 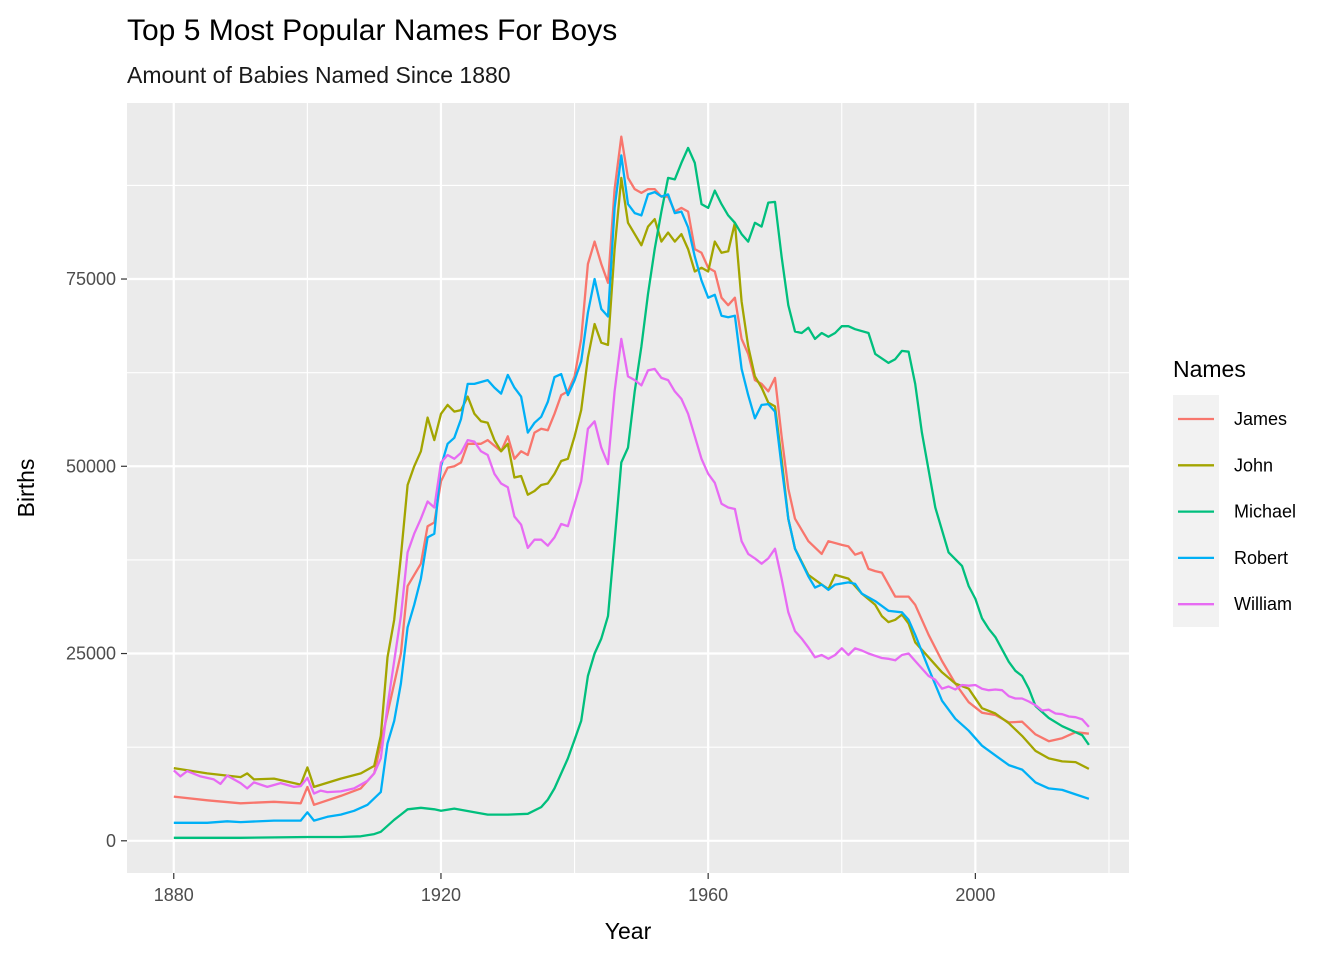 I want to click on x-tick-label: 2000, so click(x=975, y=895).